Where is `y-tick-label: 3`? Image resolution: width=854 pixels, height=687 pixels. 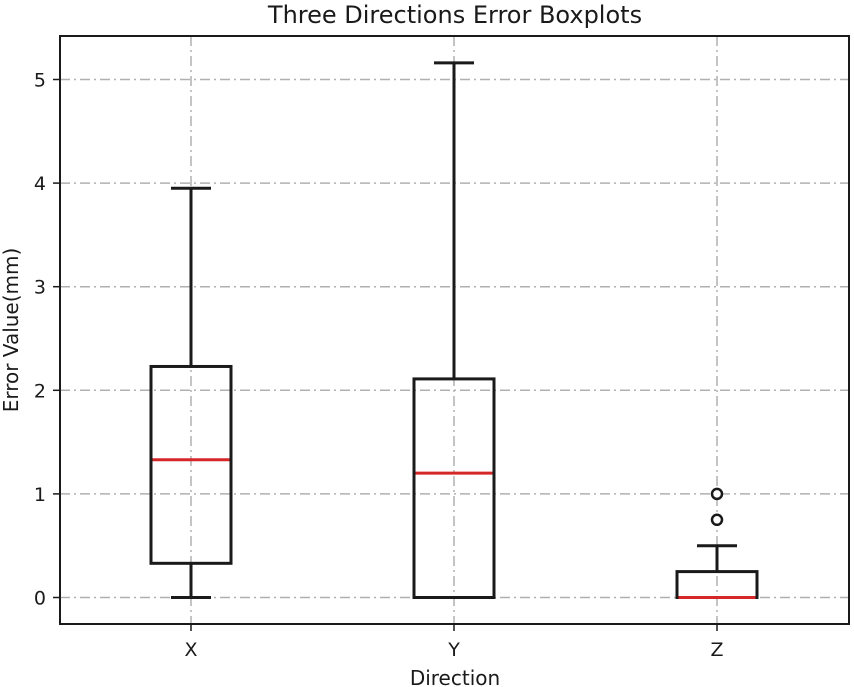 y-tick-label: 3 is located at coordinates (40, 288).